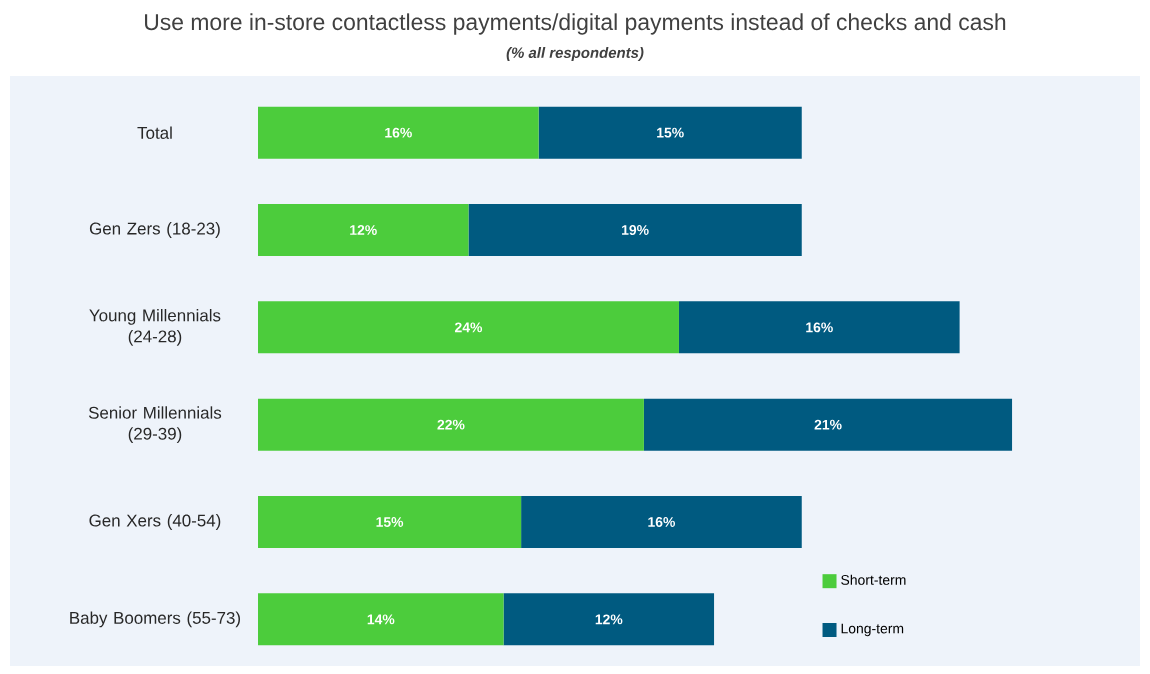  I want to click on y-tick-label: Baby Boomers (55-73), so click(155, 619).